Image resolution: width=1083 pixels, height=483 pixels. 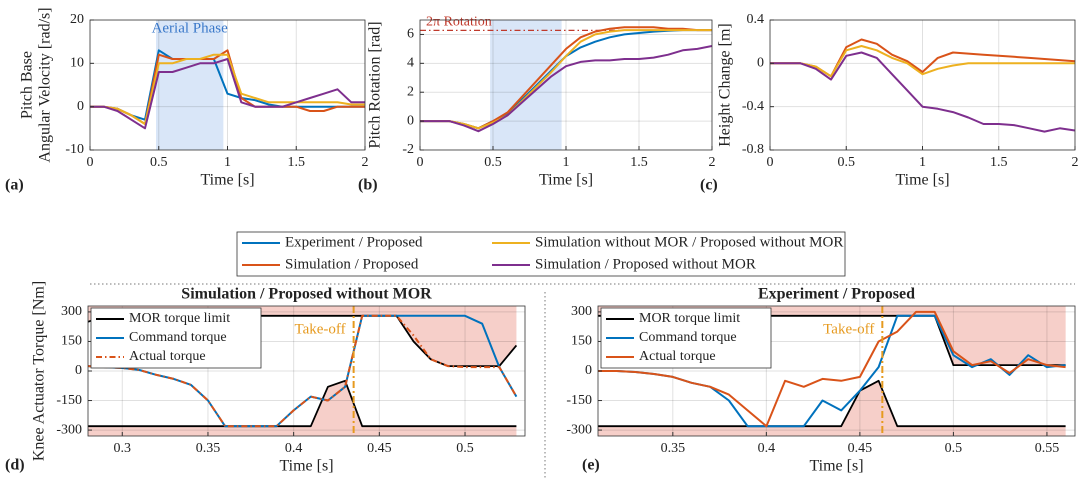 I want to click on legend-label: Simulation / Proposed without MOR, so click(x=645, y=264).